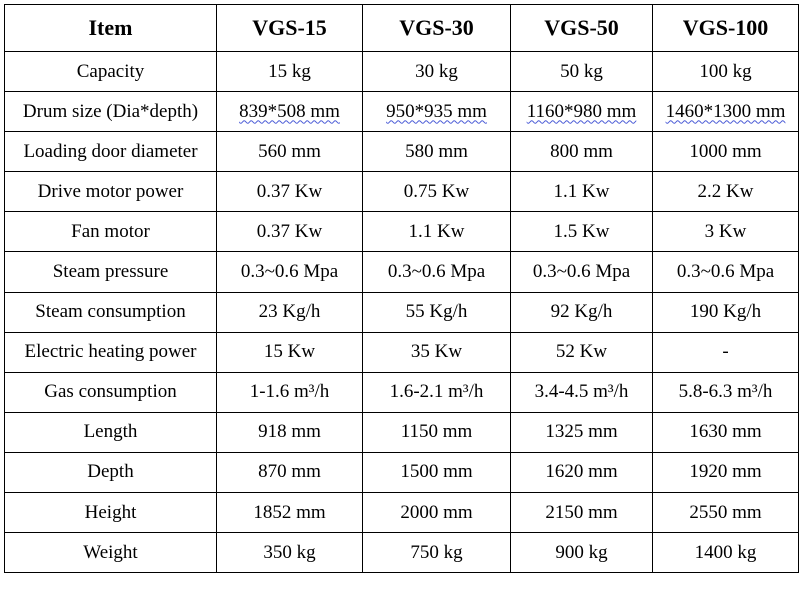 The width and height of the screenshot is (800, 594). Describe the element at coordinates (581, 553) in the screenshot. I see `cell-value: 900 kg` at that location.